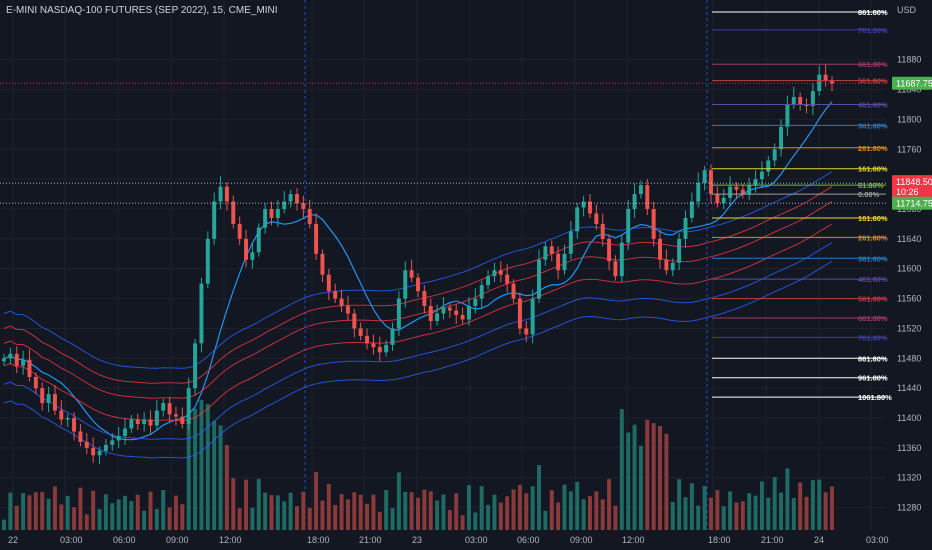 This screenshot has height=550, width=932. I want to click on time-tick-label: 12:00, so click(633, 540).